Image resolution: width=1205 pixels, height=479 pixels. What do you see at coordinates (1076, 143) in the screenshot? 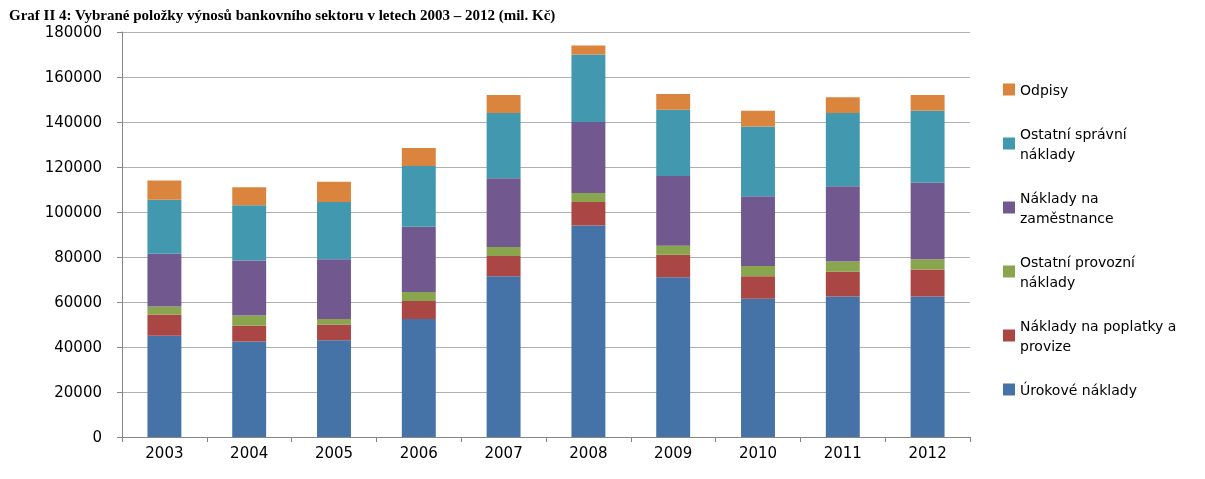
I see `legend-label: Ostatní správní náklady` at bounding box center [1076, 143].